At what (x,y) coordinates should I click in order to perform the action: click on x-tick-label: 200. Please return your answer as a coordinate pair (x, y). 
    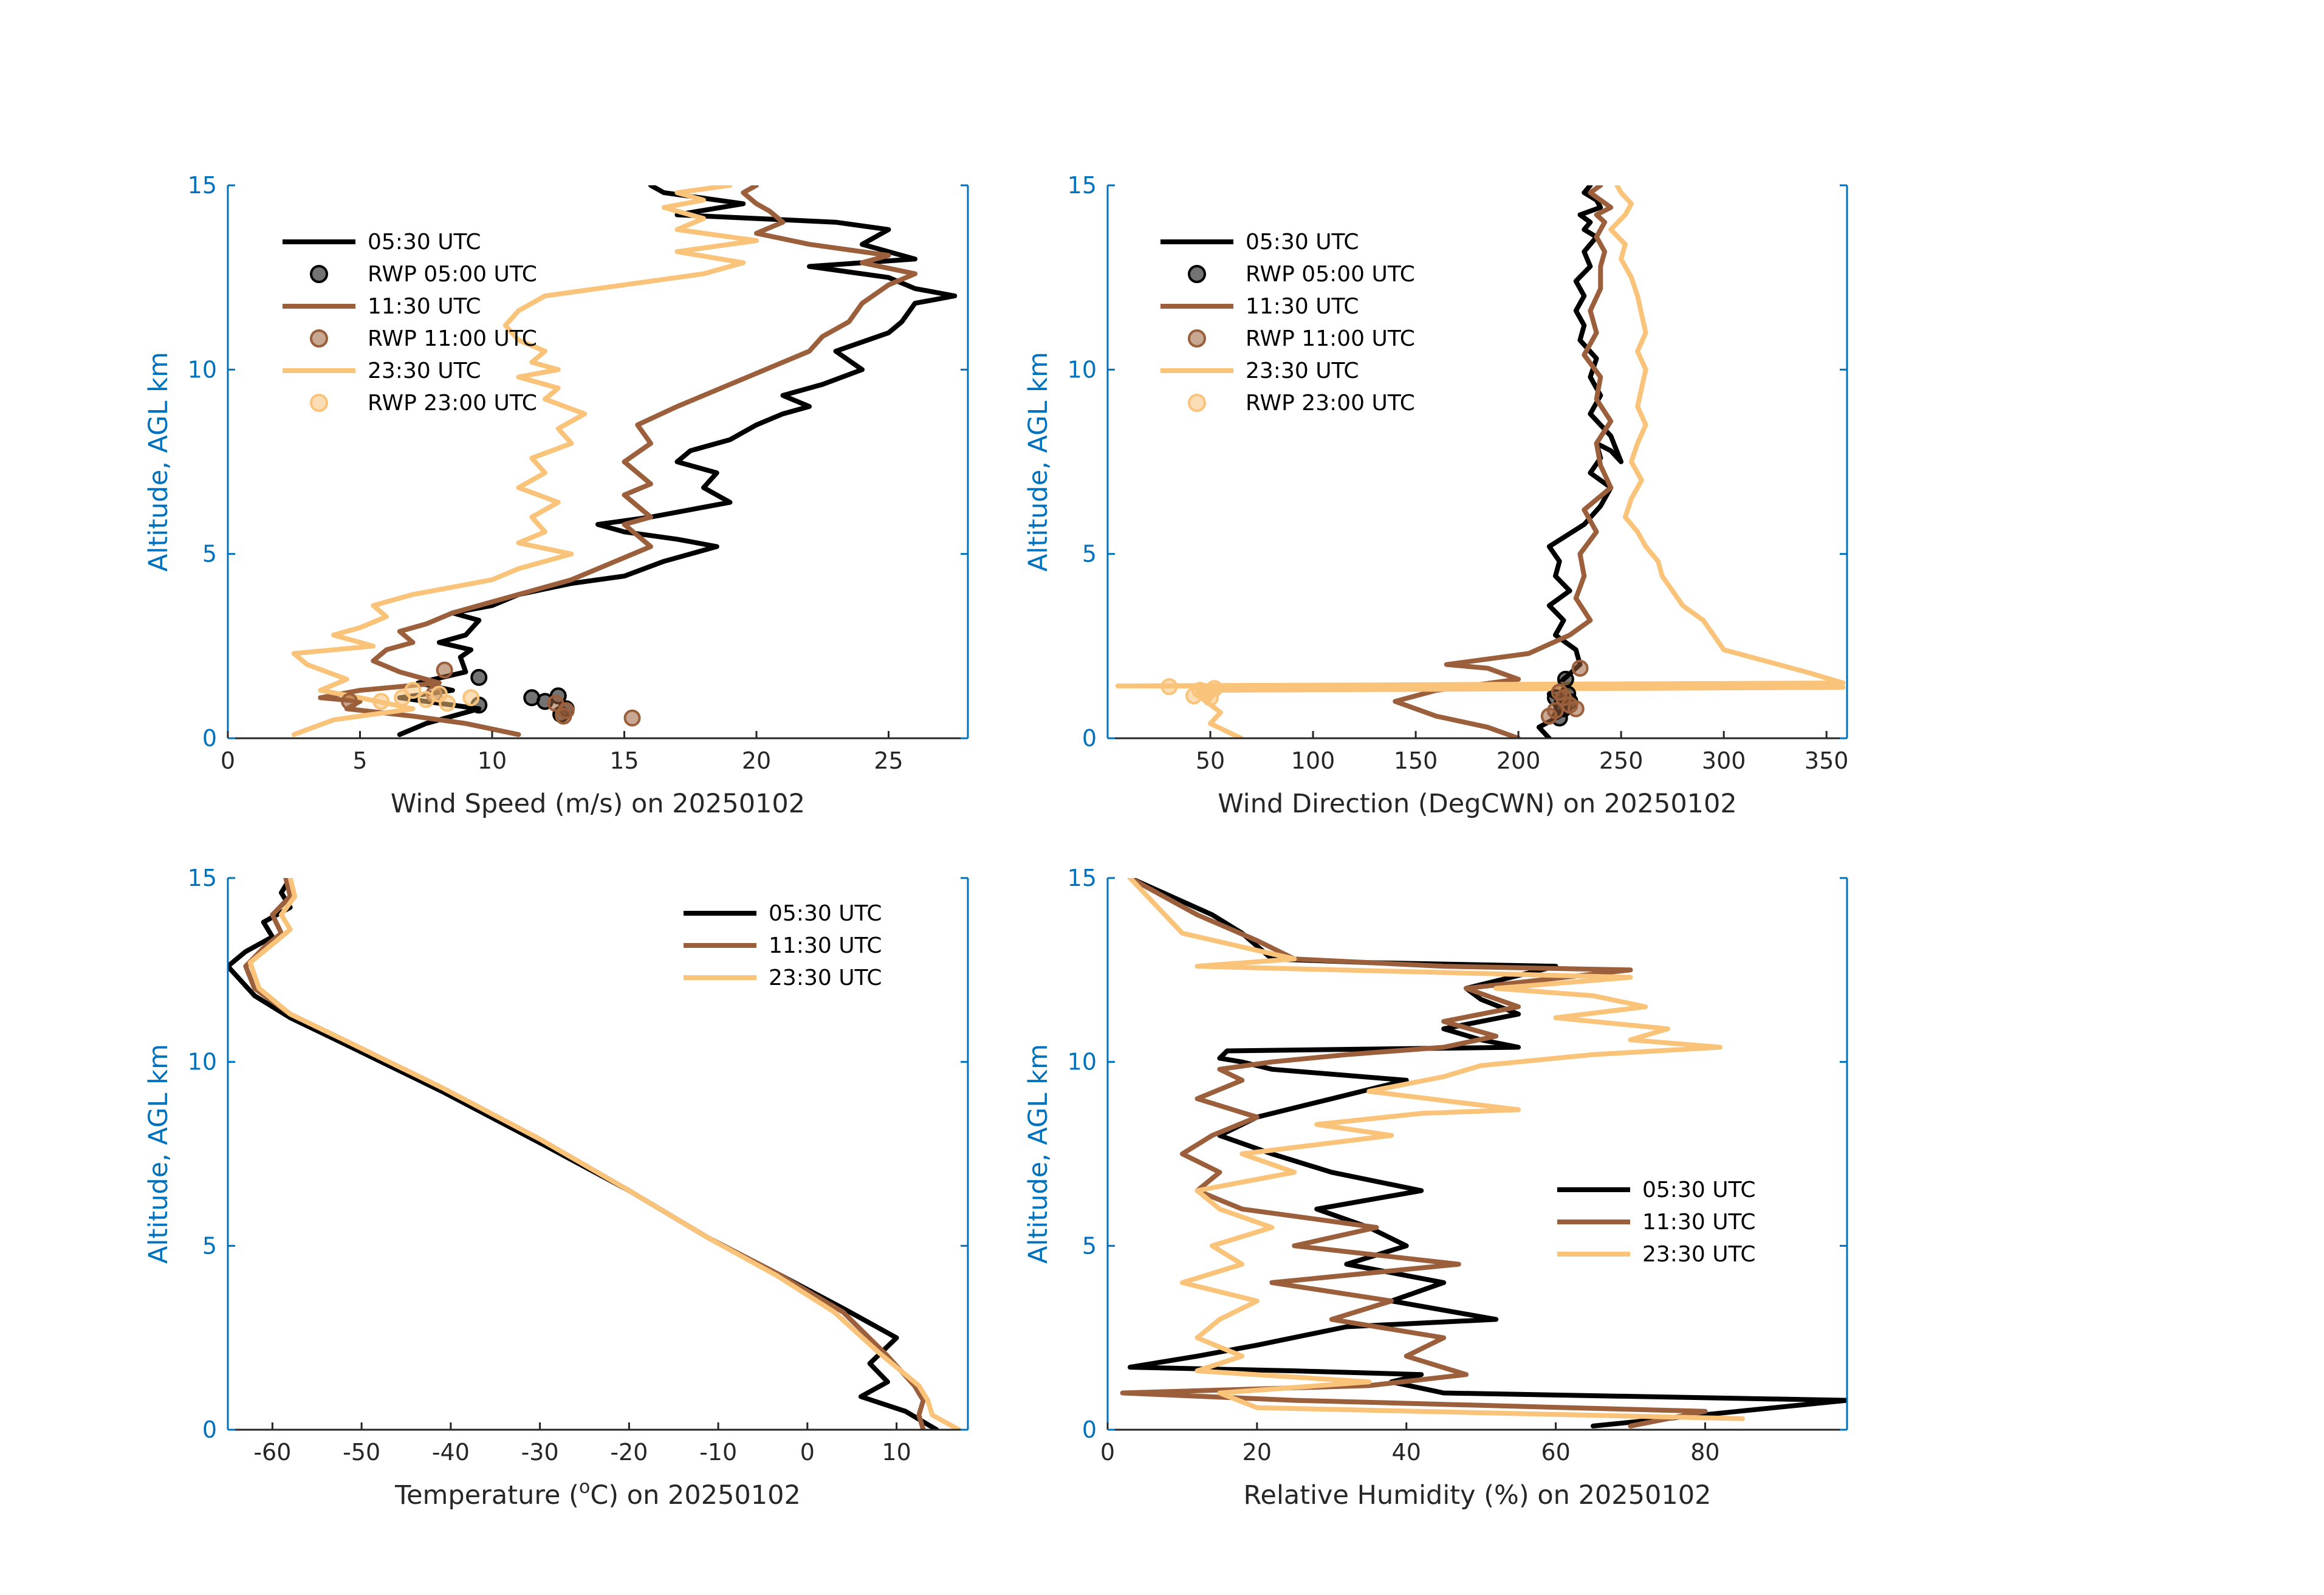
    Looking at the image, I should click on (1518, 761).